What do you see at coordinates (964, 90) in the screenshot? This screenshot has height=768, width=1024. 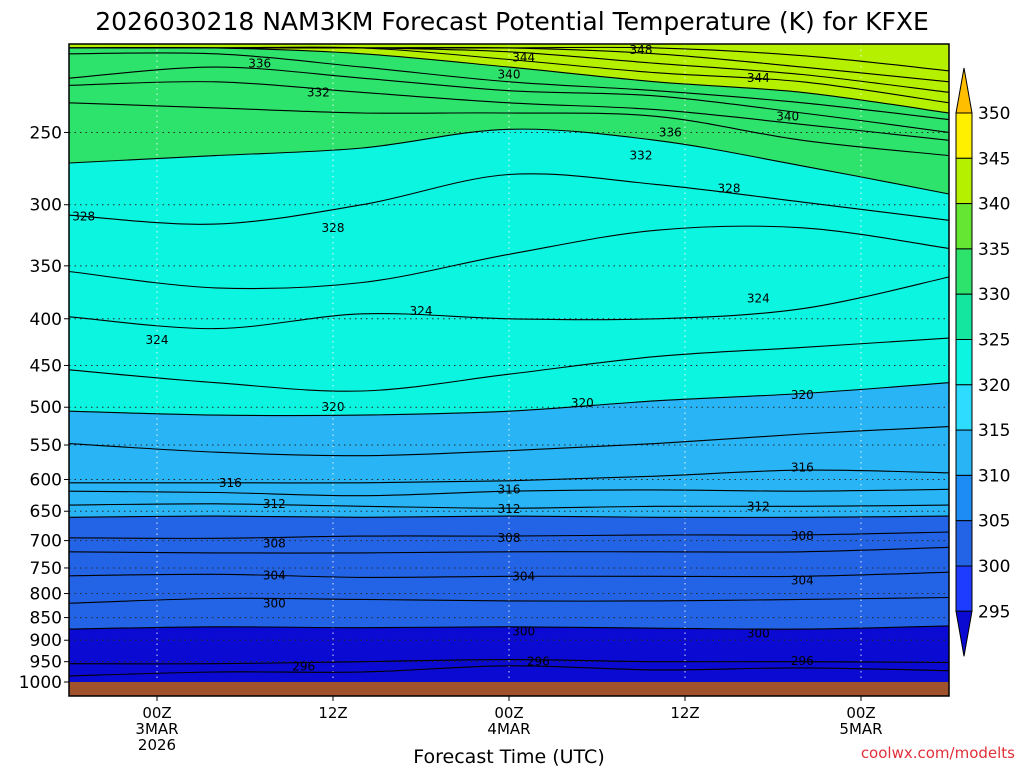 I see `colorbar-extend-top` at bounding box center [964, 90].